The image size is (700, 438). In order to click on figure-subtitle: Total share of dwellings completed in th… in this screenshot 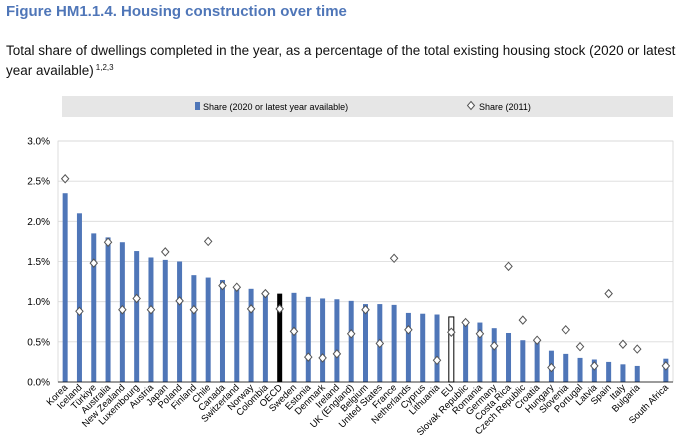, I will do `click(351, 60)`.